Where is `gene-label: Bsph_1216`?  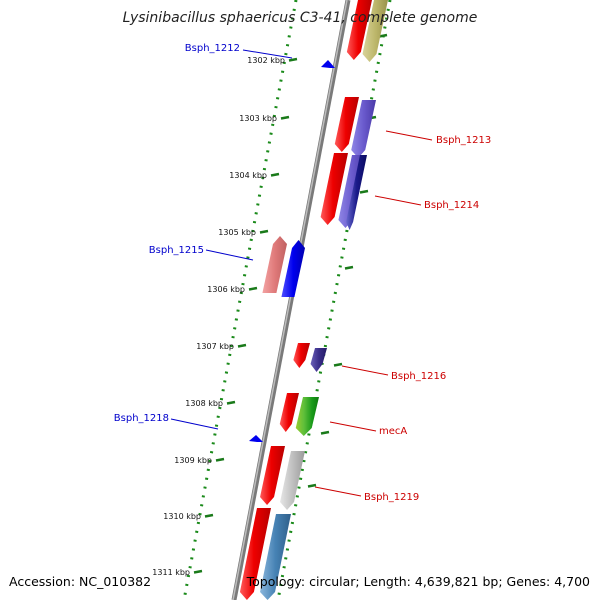
gene-label: Bsph_1216 is located at coordinates (418, 376).